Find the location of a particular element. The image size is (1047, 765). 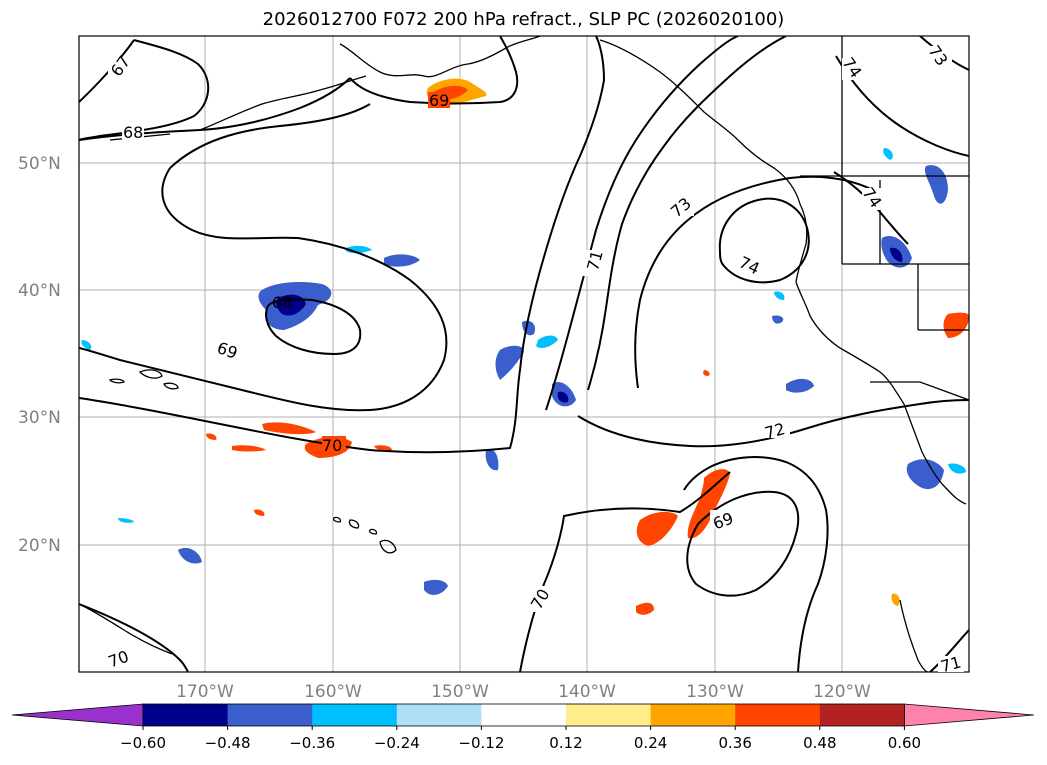

isobar-69-large is located at coordinates (263, 289).